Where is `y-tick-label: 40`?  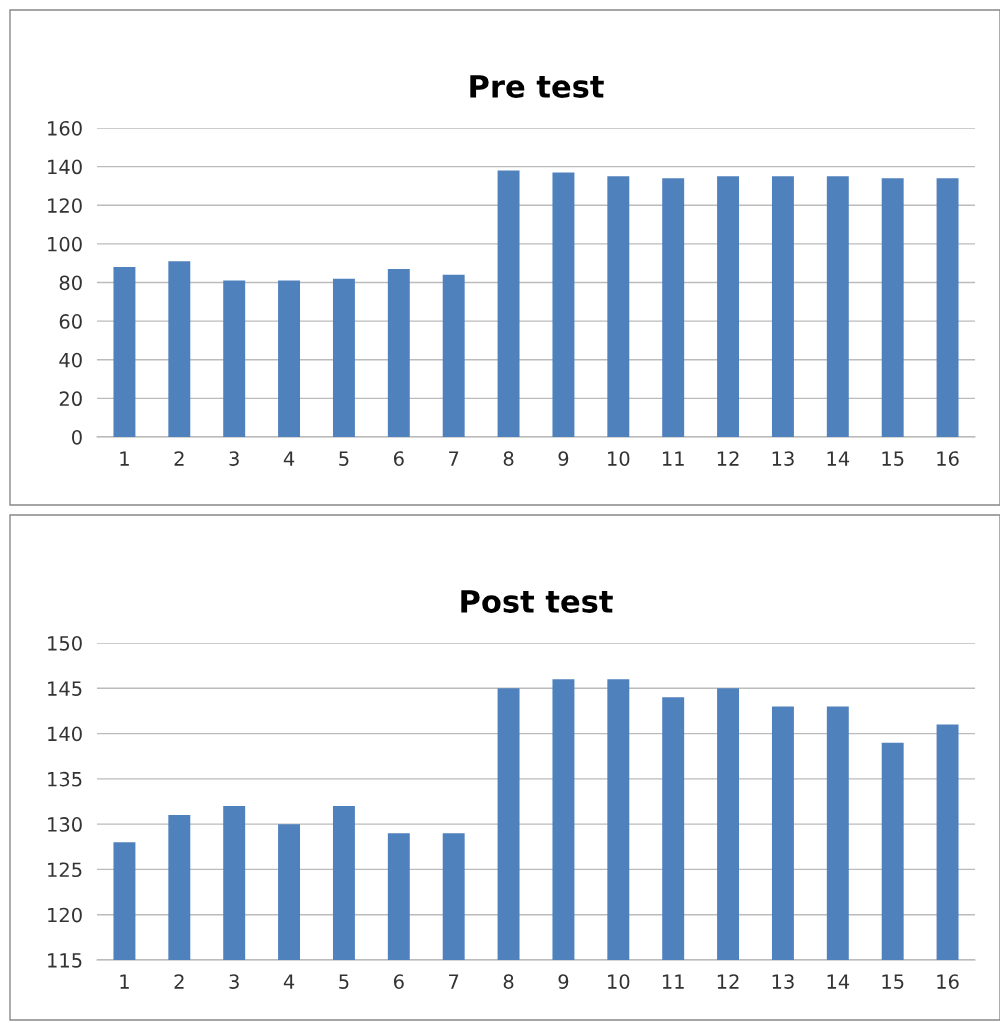
y-tick-label: 40 is located at coordinates (70, 360).